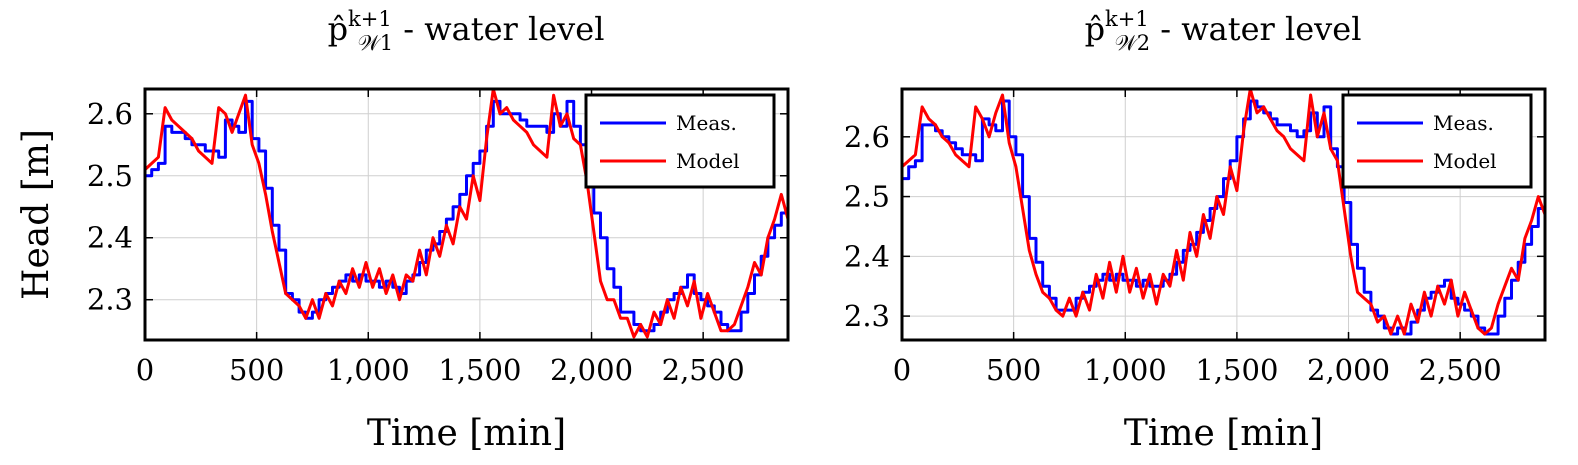 This screenshot has height=465, width=1578. Describe the element at coordinates (36, 214) in the screenshot. I see `y-axis-label: Head [m]` at that location.